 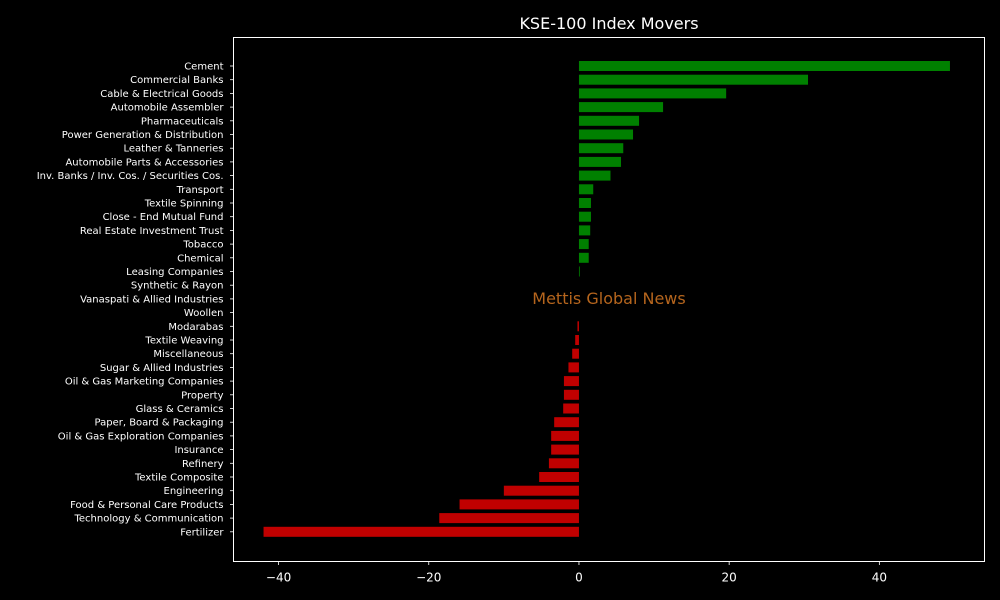 What do you see at coordinates (183, 341) in the screenshot?
I see `category-label-20: Textile Weaving` at bounding box center [183, 341].